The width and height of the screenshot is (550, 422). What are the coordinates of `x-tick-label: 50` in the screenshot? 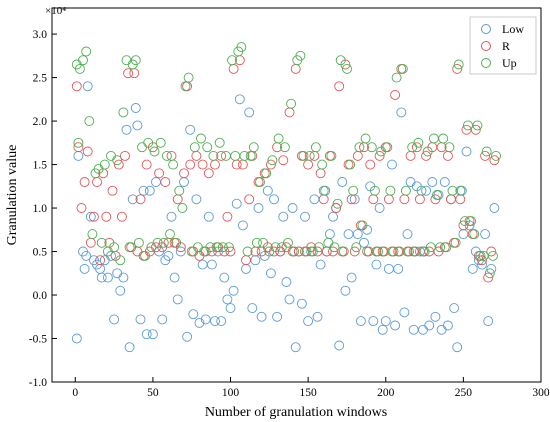 It's located at (153, 393).